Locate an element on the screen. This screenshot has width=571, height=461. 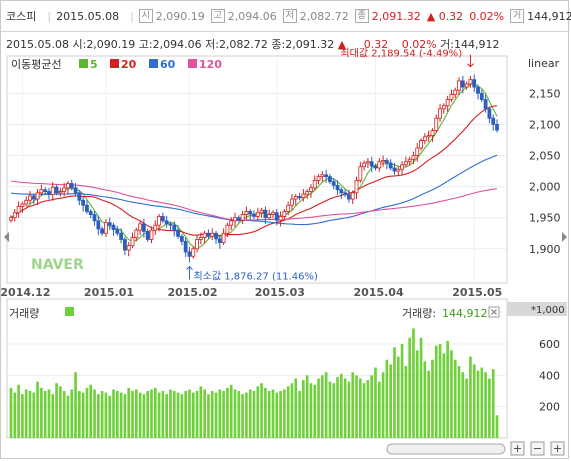
scale-label: linear is located at coordinates (544, 63).